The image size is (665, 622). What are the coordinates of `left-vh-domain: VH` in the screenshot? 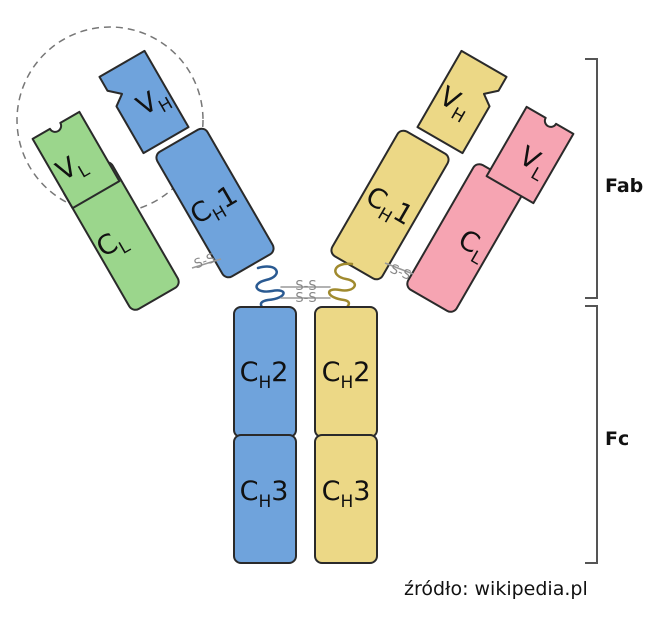 It's located at (144, 102).